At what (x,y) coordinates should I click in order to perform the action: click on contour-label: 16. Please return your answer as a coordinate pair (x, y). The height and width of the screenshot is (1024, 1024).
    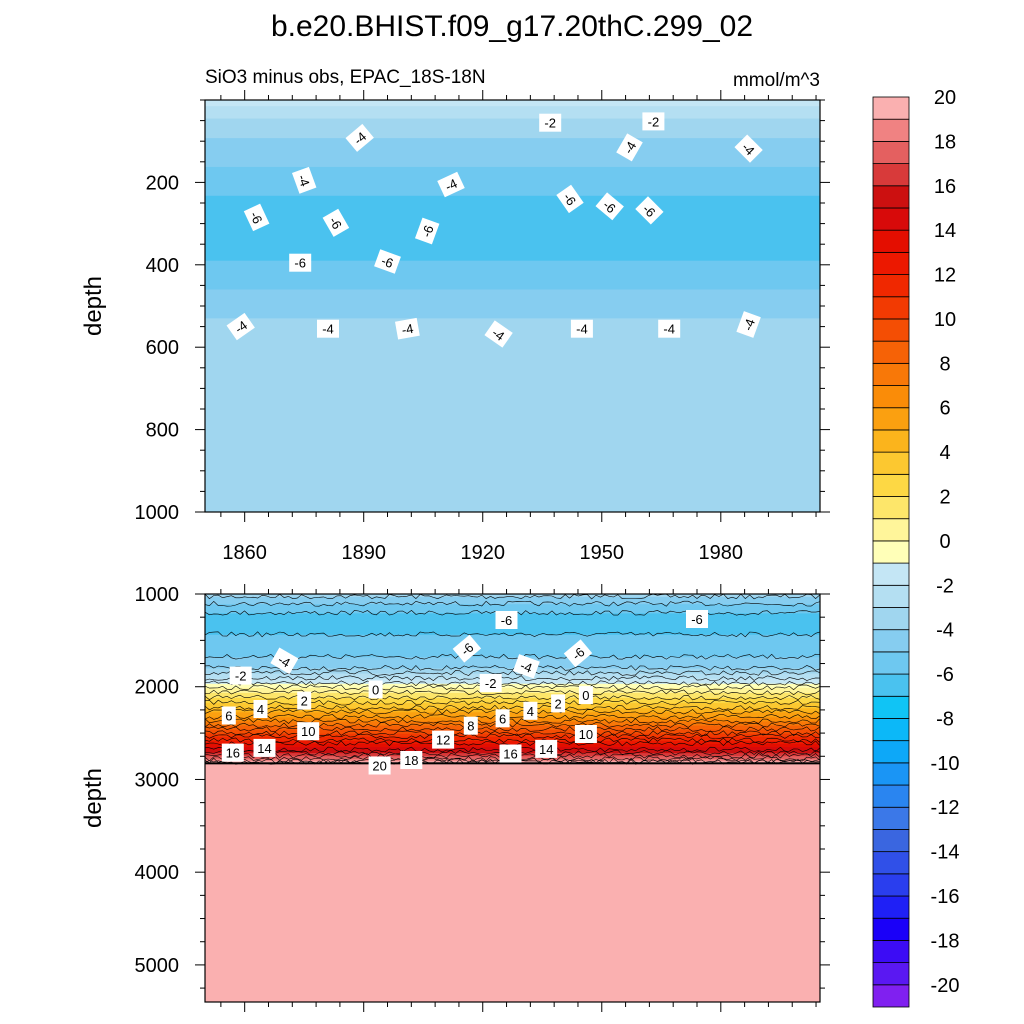
    Looking at the image, I should click on (232, 752).